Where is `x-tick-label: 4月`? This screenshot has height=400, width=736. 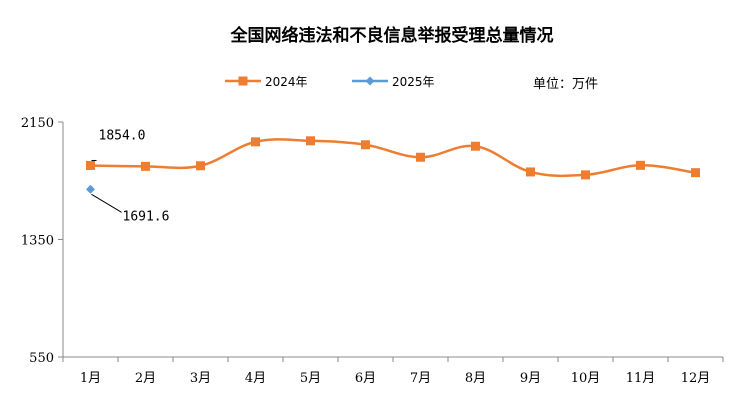 x-tick-label: 4月 is located at coordinates (255, 378).